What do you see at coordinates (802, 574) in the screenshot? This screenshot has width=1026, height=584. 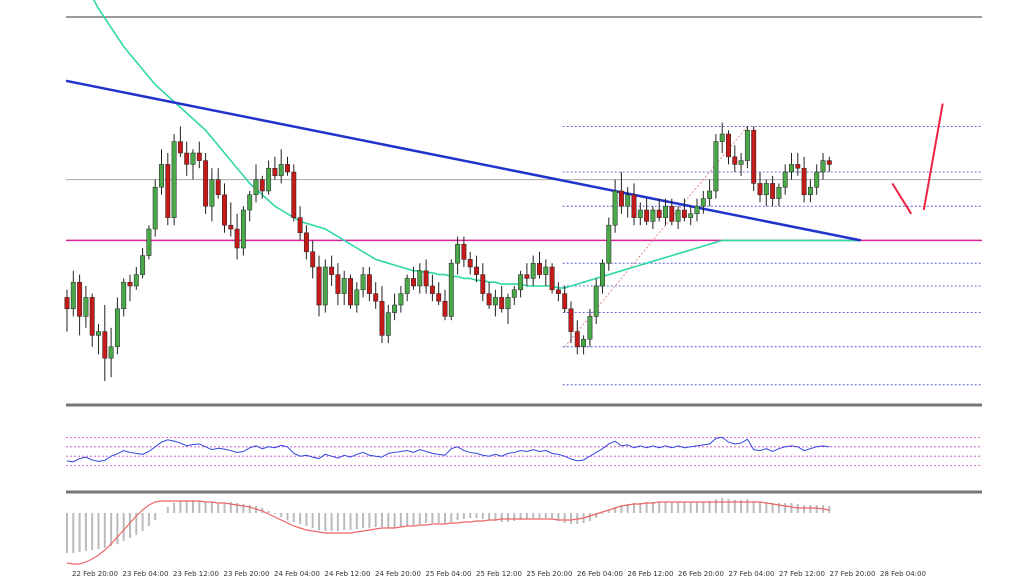 I see `x-tick-label: 27 Feb 12:00` at bounding box center [802, 574].